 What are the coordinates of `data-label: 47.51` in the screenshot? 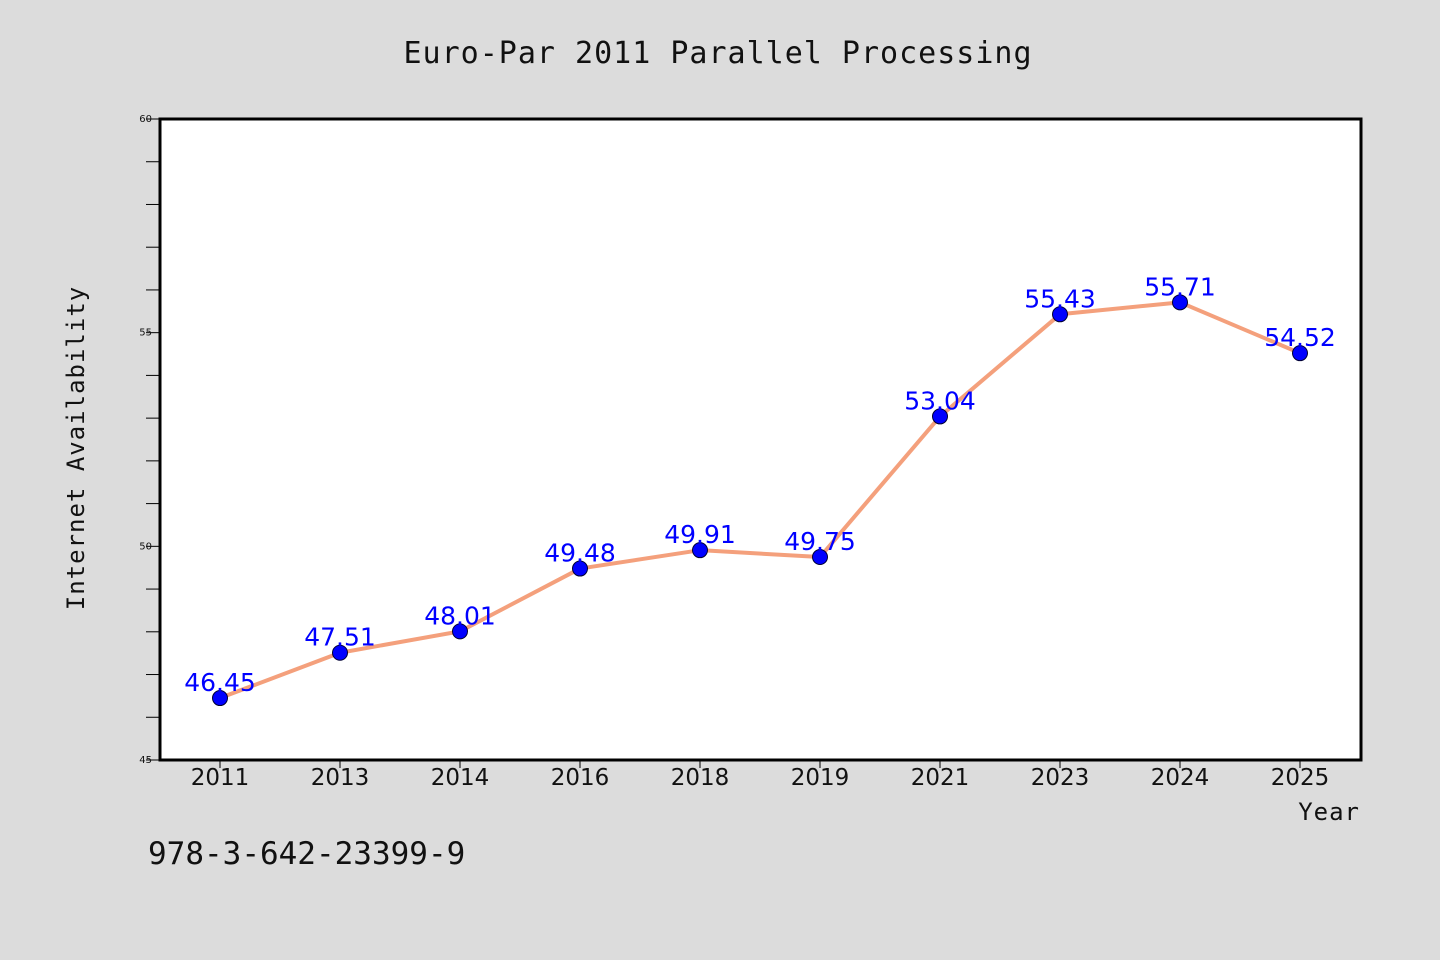 It's located at (340, 637).